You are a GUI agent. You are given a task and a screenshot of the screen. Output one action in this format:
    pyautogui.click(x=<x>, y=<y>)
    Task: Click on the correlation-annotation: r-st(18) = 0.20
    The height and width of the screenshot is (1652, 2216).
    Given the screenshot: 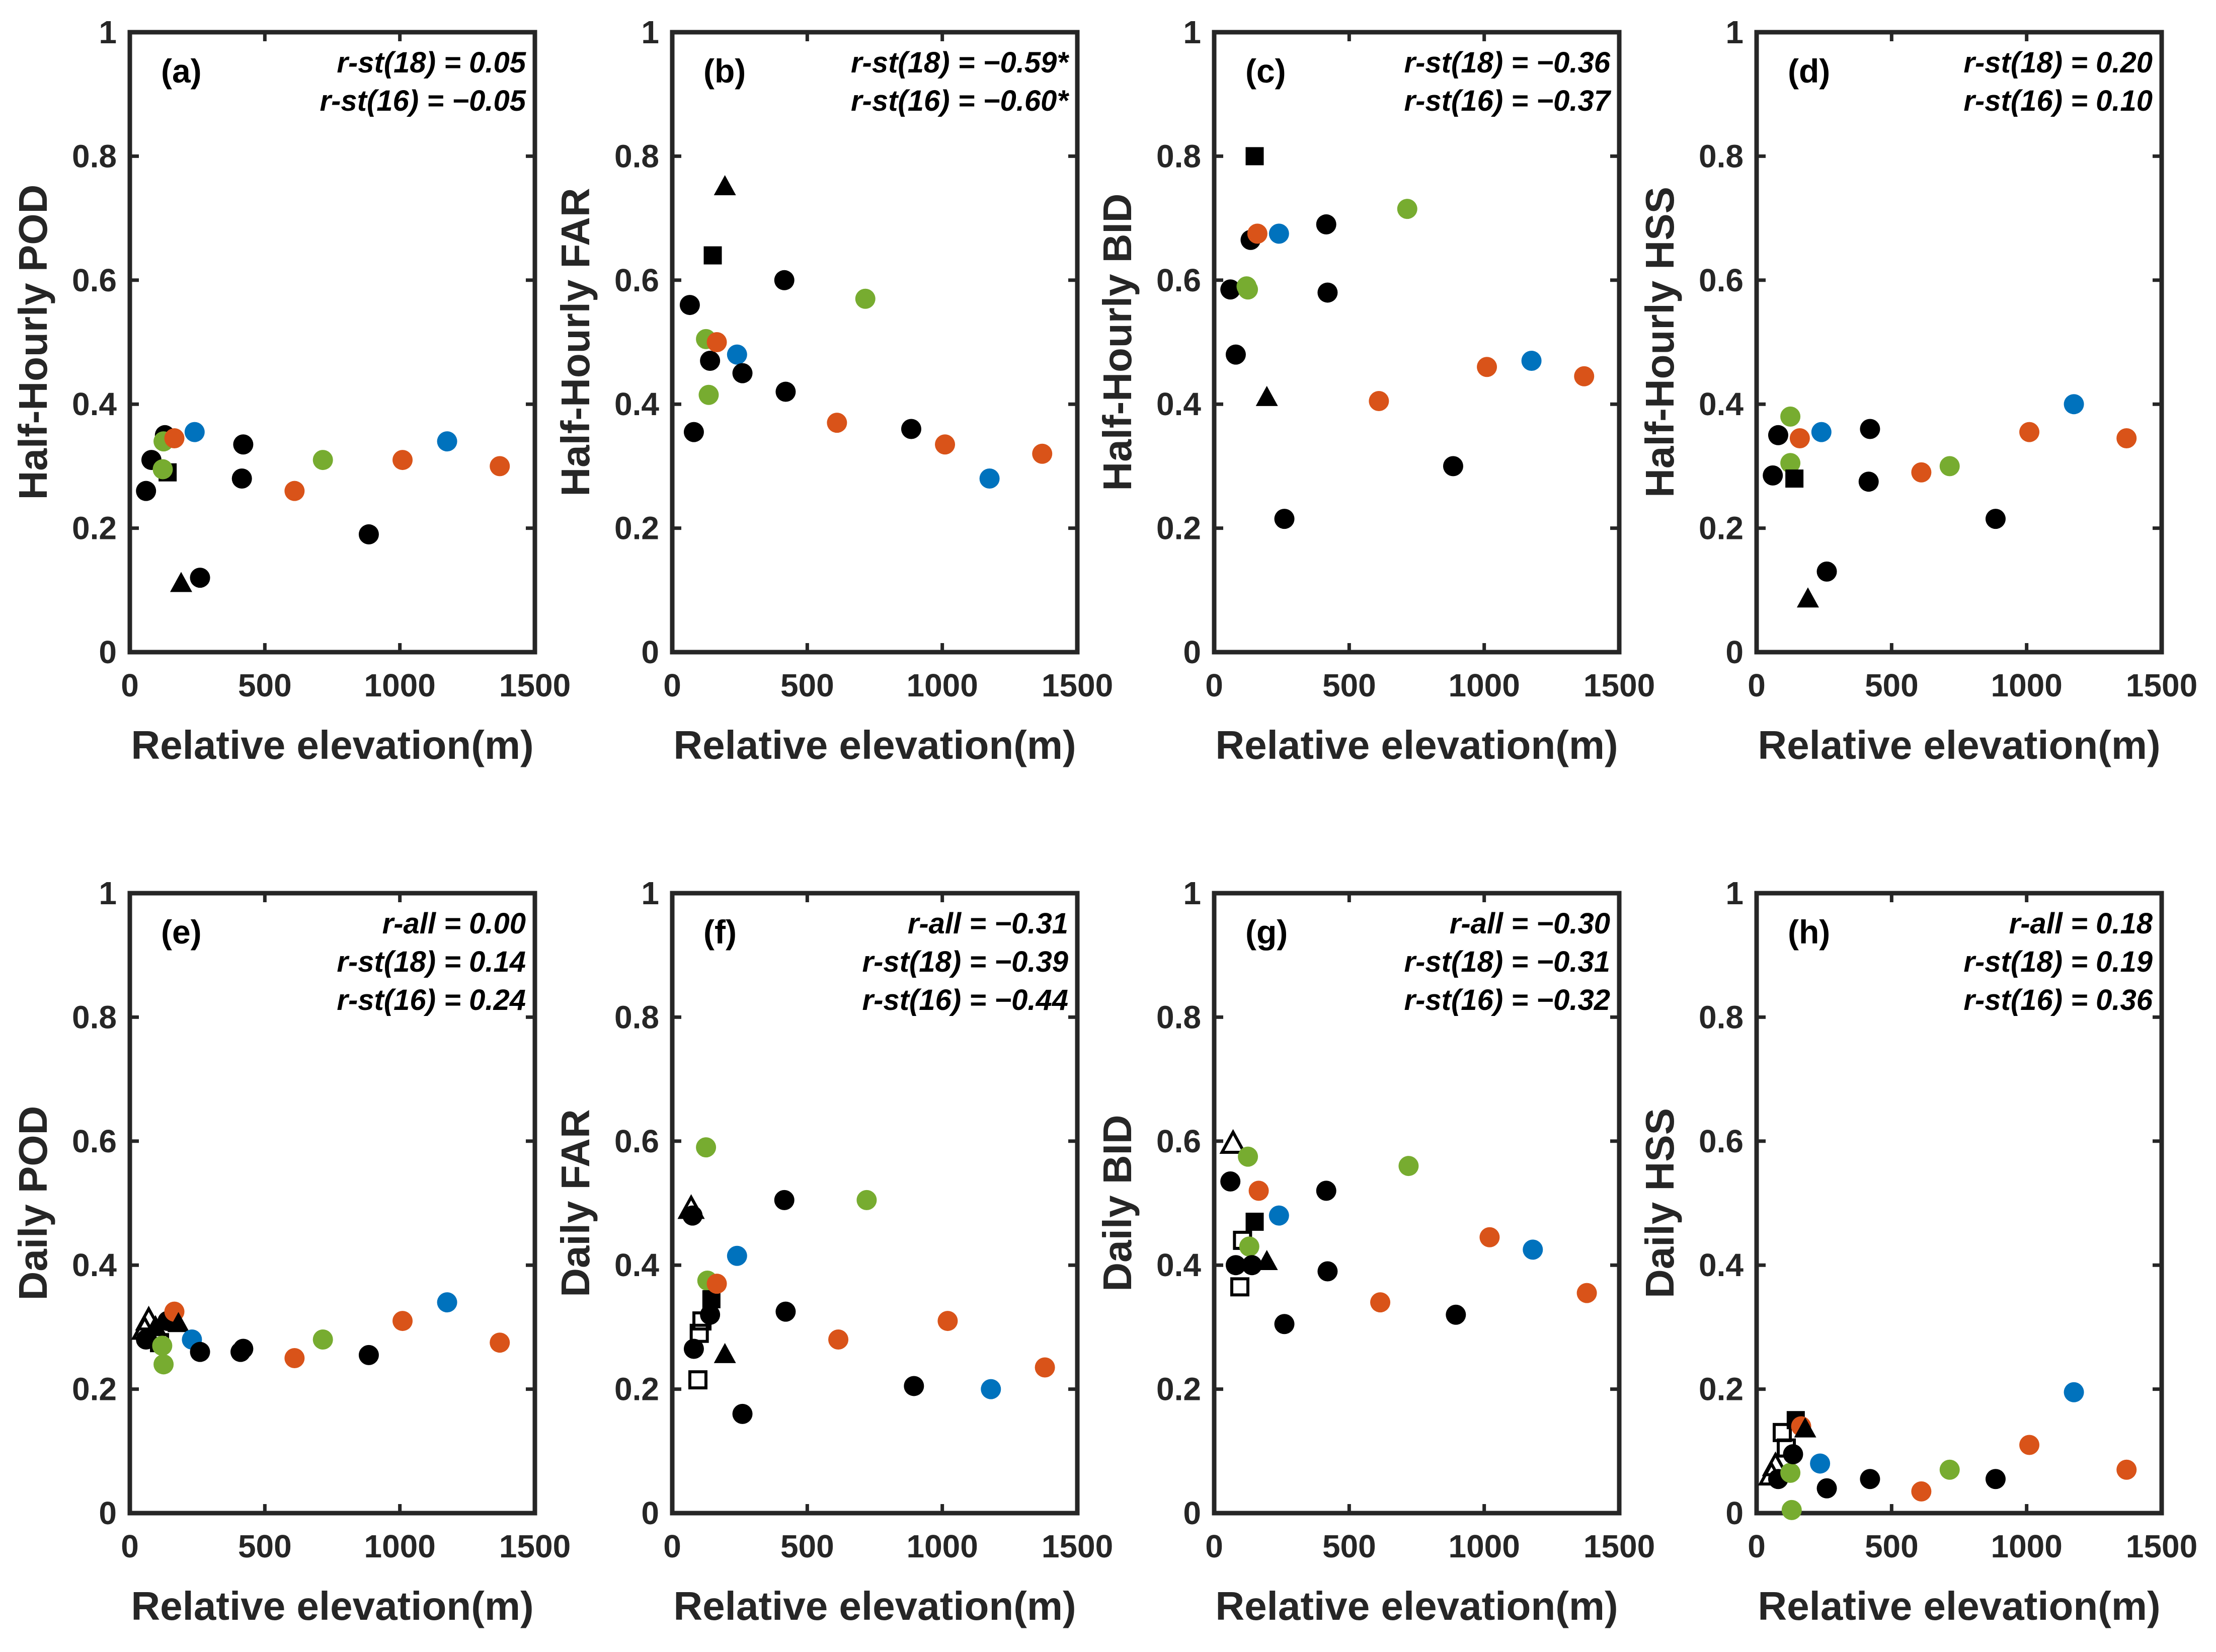 What is the action you would take?
    pyautogui.click(x=2058, y=63)
    